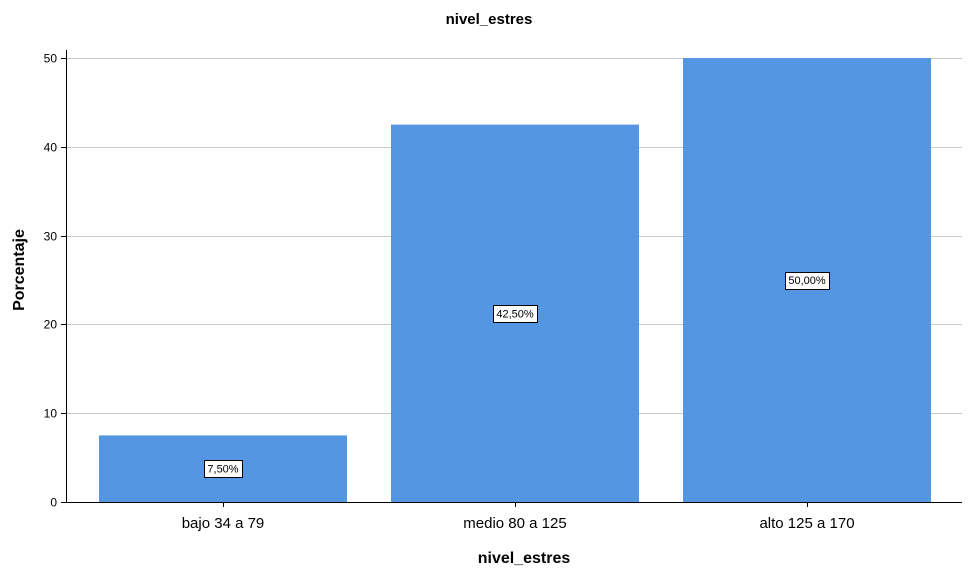 The image size is (972, 572). Describe the element at coordinates (51, 237) in the screenshot. I see `y-tick-label: 30` at that location.